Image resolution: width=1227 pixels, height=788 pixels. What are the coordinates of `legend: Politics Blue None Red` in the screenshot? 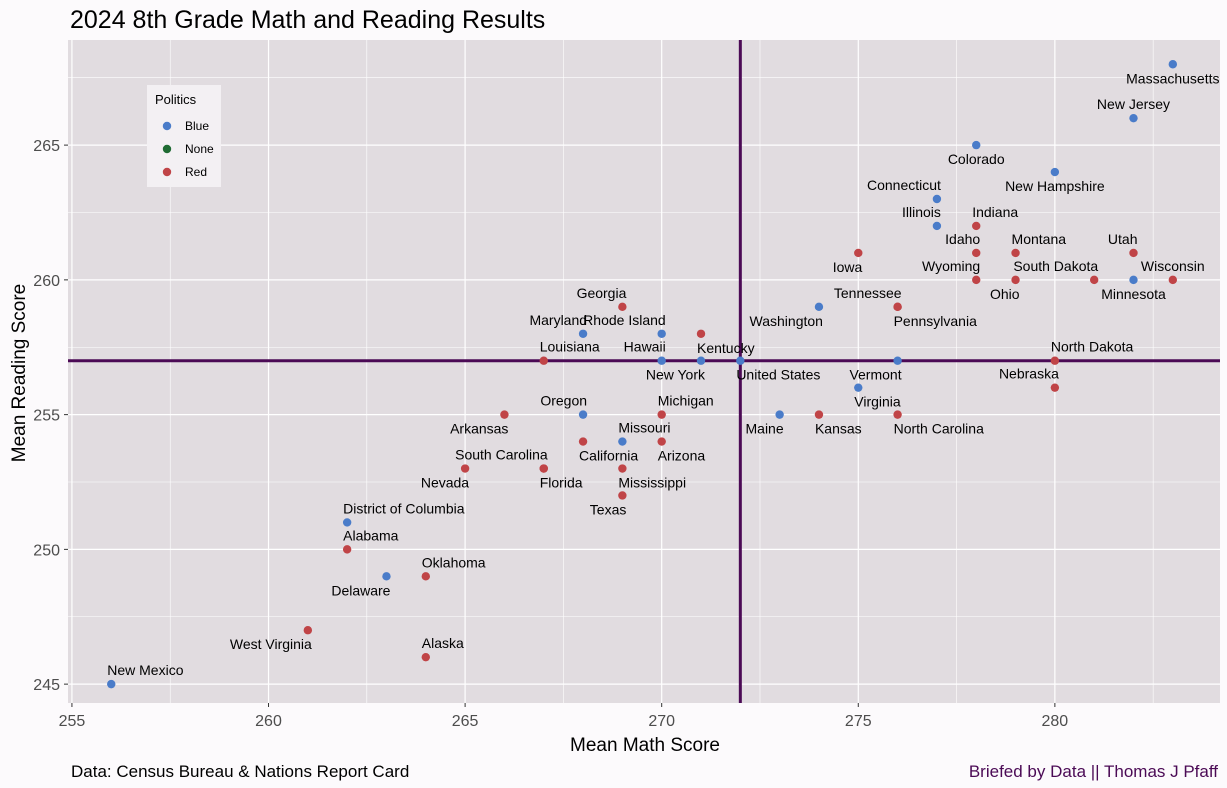 It's located at (184, 136).